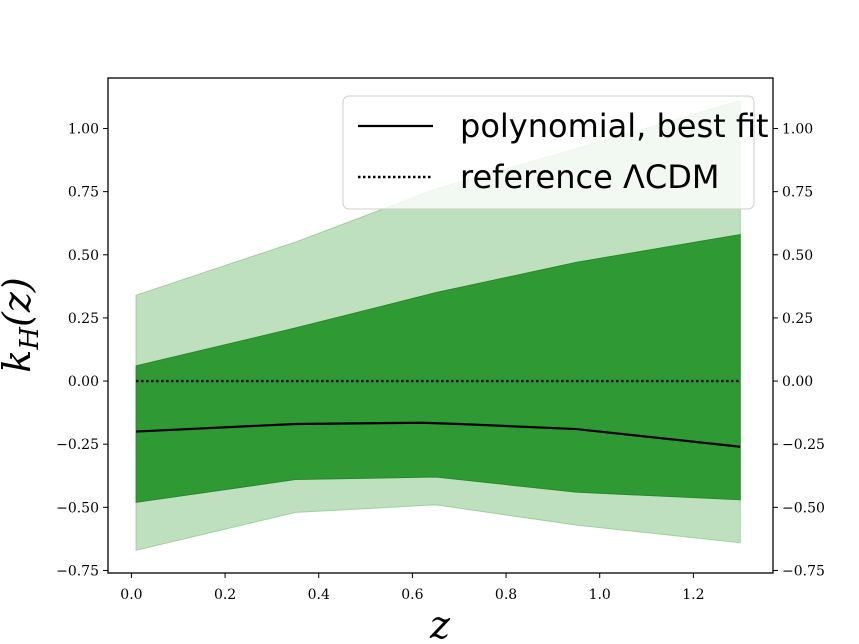 This screenshot has height=644, width=859. Describe the element at coordinates (803, 508) in the screenshot. I see `y-tick-label-right: −0.50` at that location.